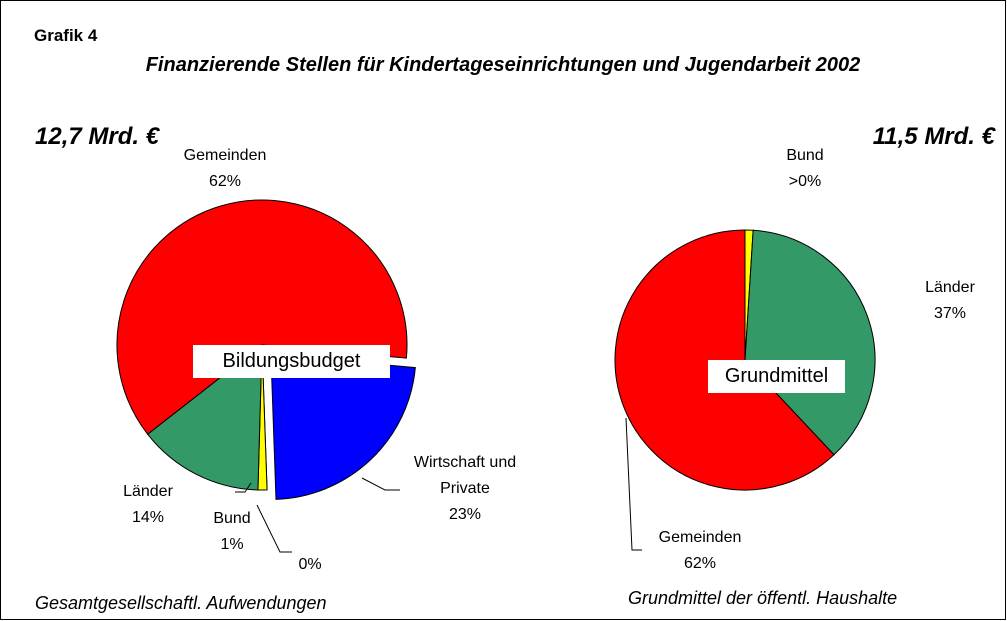 The image size is (1007, 621). I want to click on slice-value: 23%, so click(465, 514).